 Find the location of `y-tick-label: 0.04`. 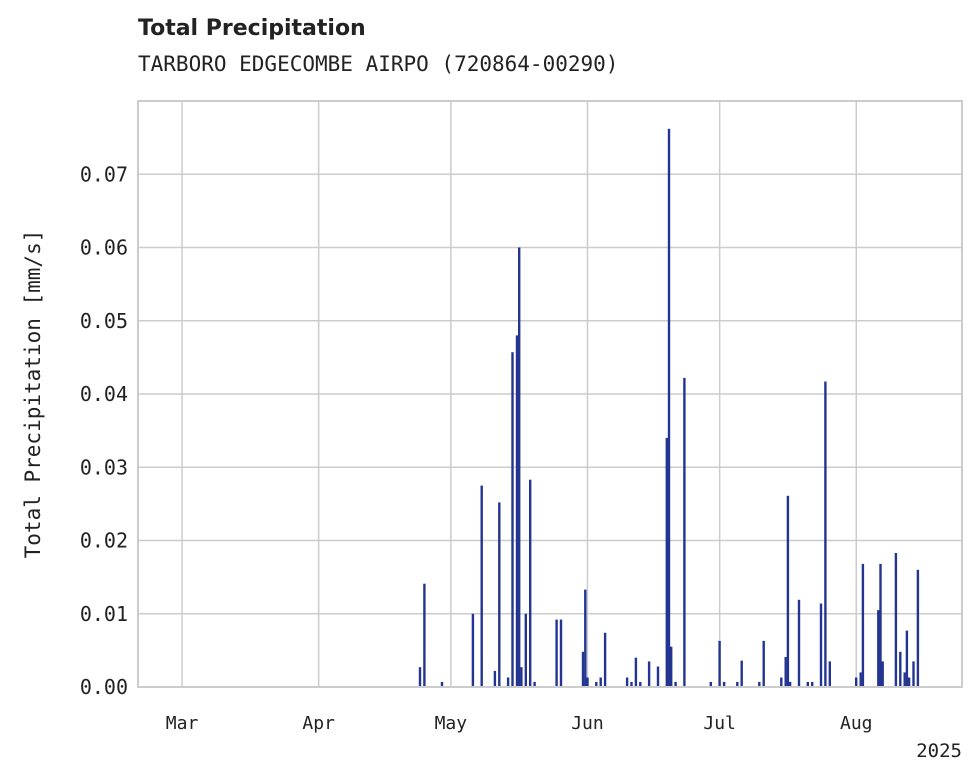

y-tick-label: 0.04 is located at coordinates (104, 394).